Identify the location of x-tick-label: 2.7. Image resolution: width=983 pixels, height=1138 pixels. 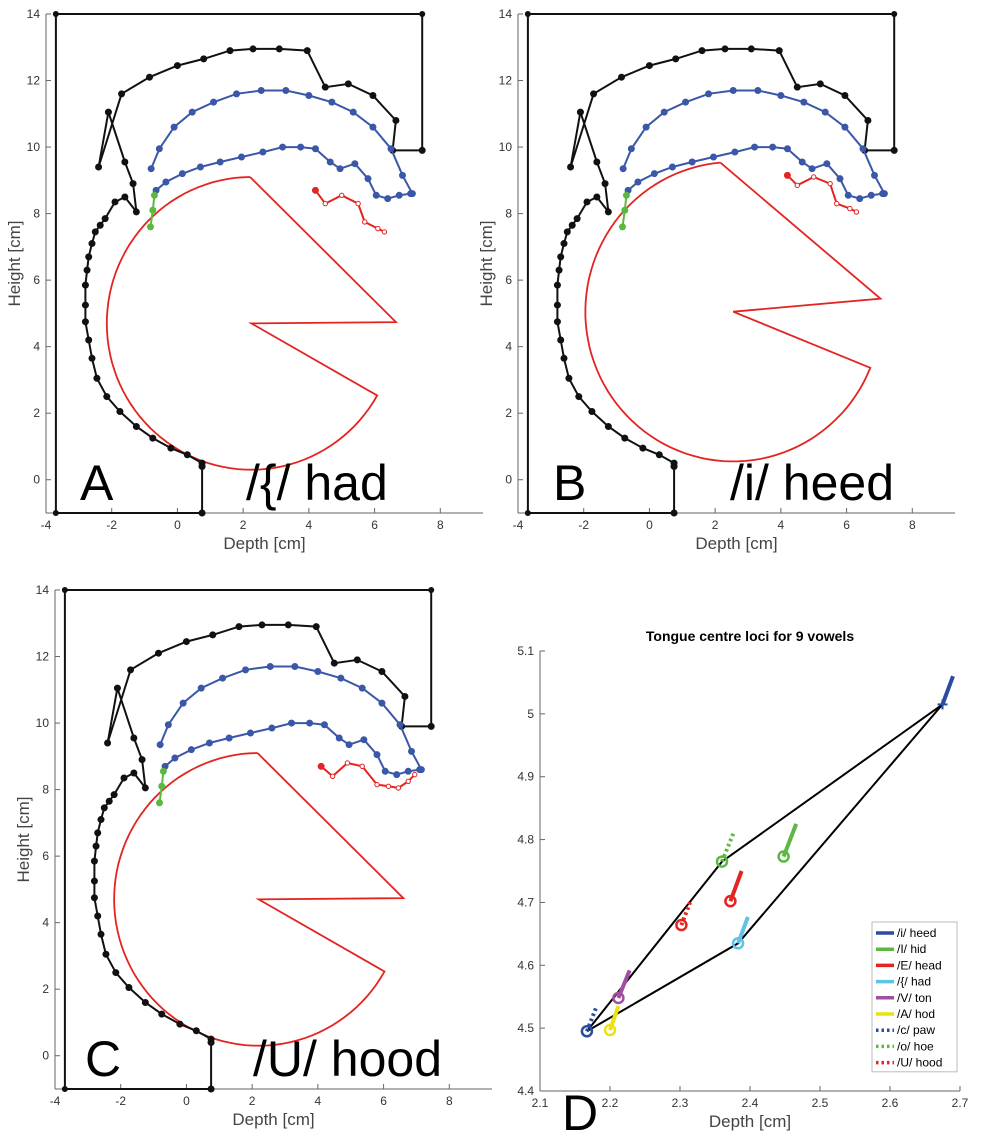
(960, 1103).